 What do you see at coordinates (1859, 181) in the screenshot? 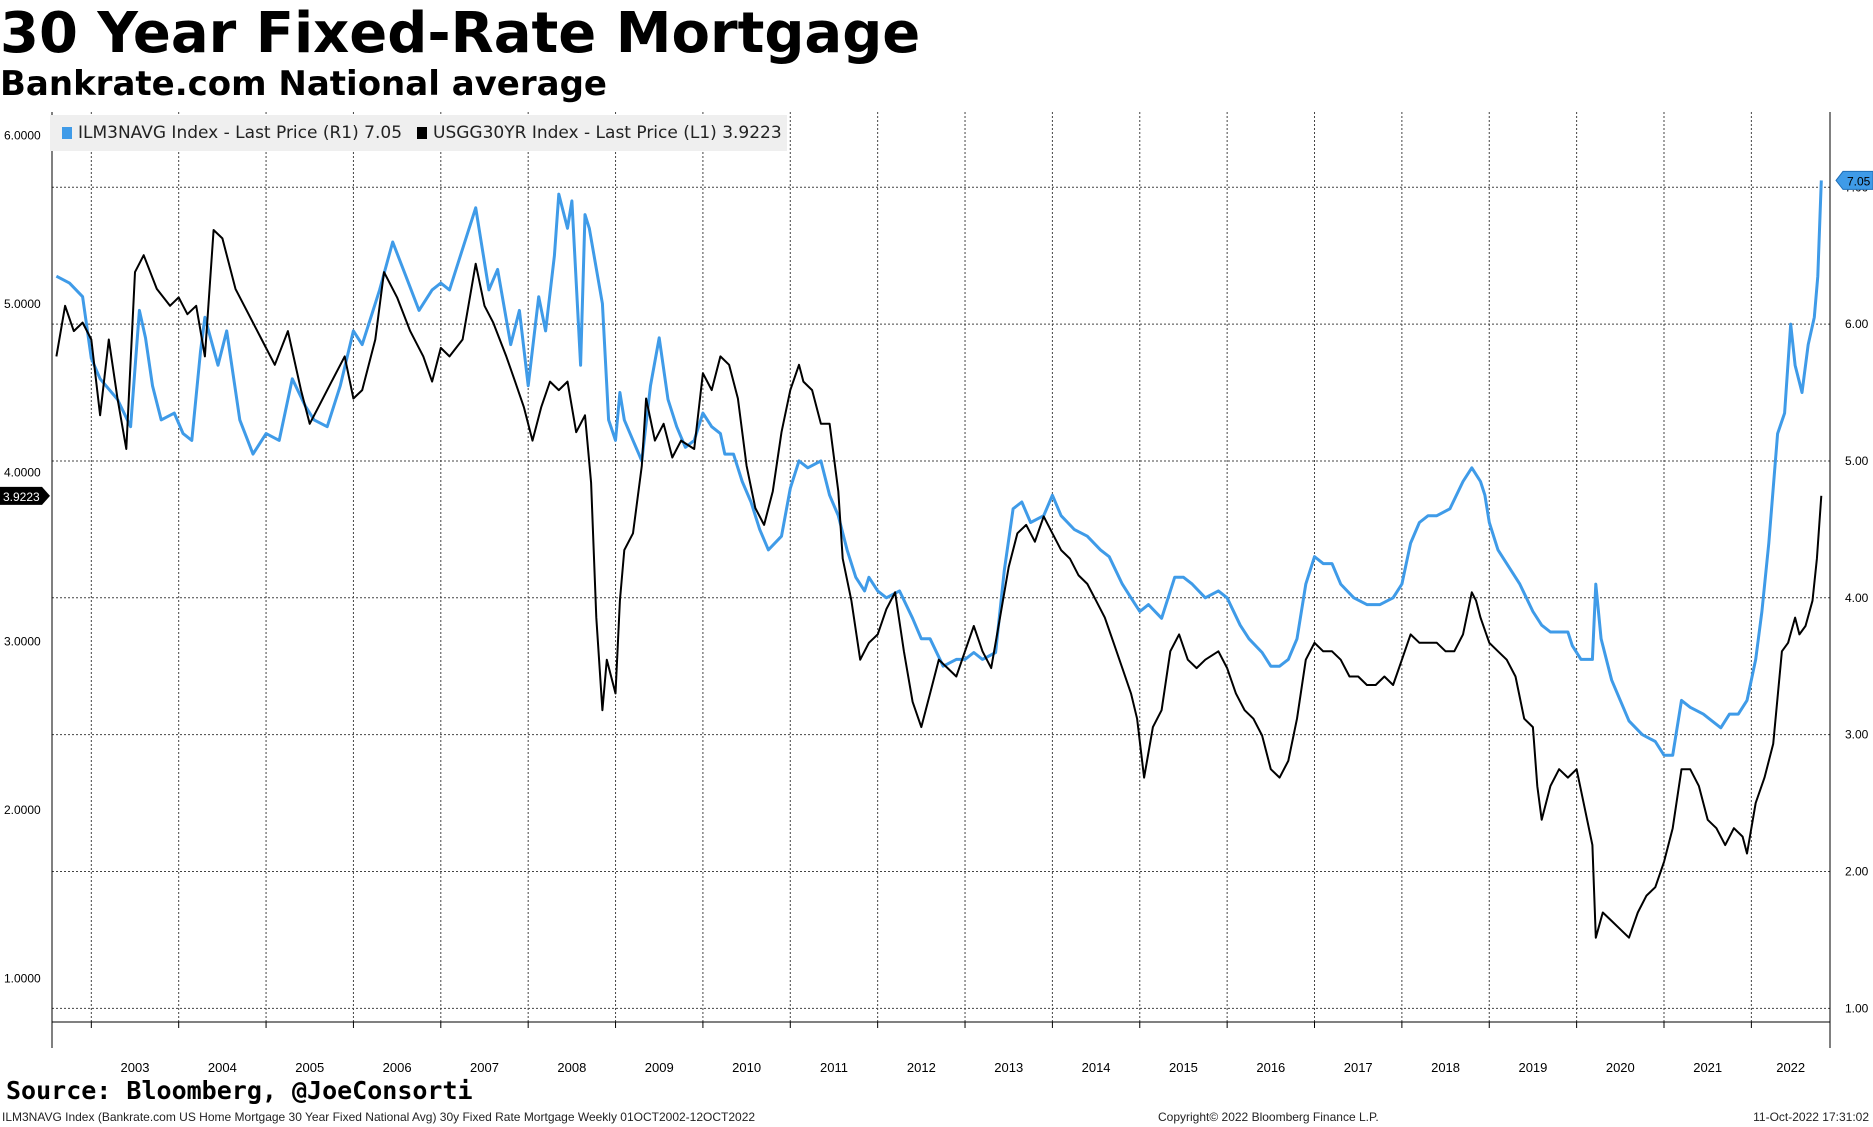
I see `mortgage-last-value-label: 7.05` at bounding box center [1859, 181].